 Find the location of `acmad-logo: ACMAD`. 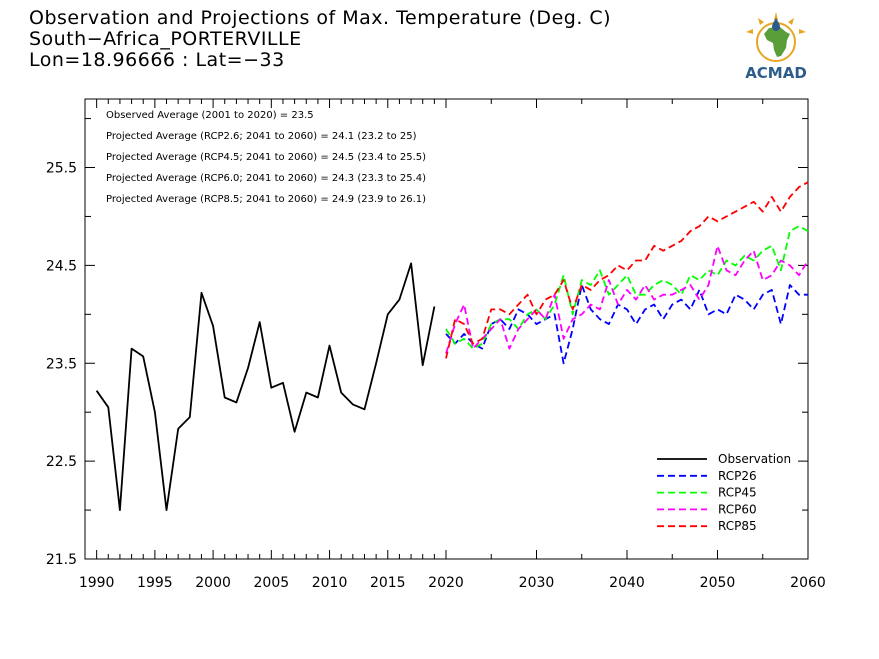

acmad-logo: ACMAD is located at coordinates (776, 46).